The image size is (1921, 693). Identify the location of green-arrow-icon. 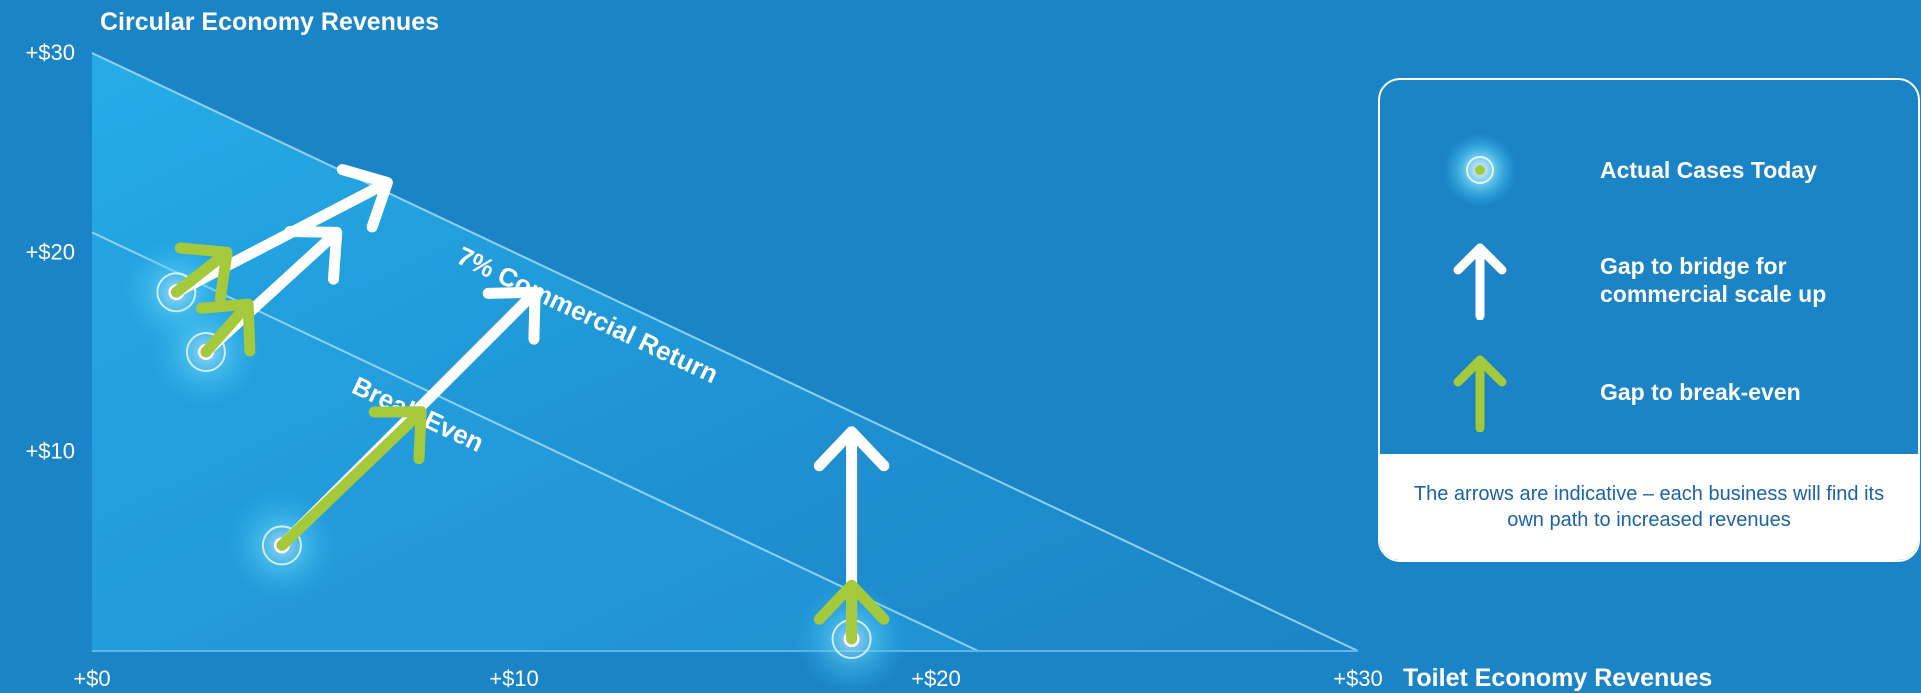
(1480, 393).